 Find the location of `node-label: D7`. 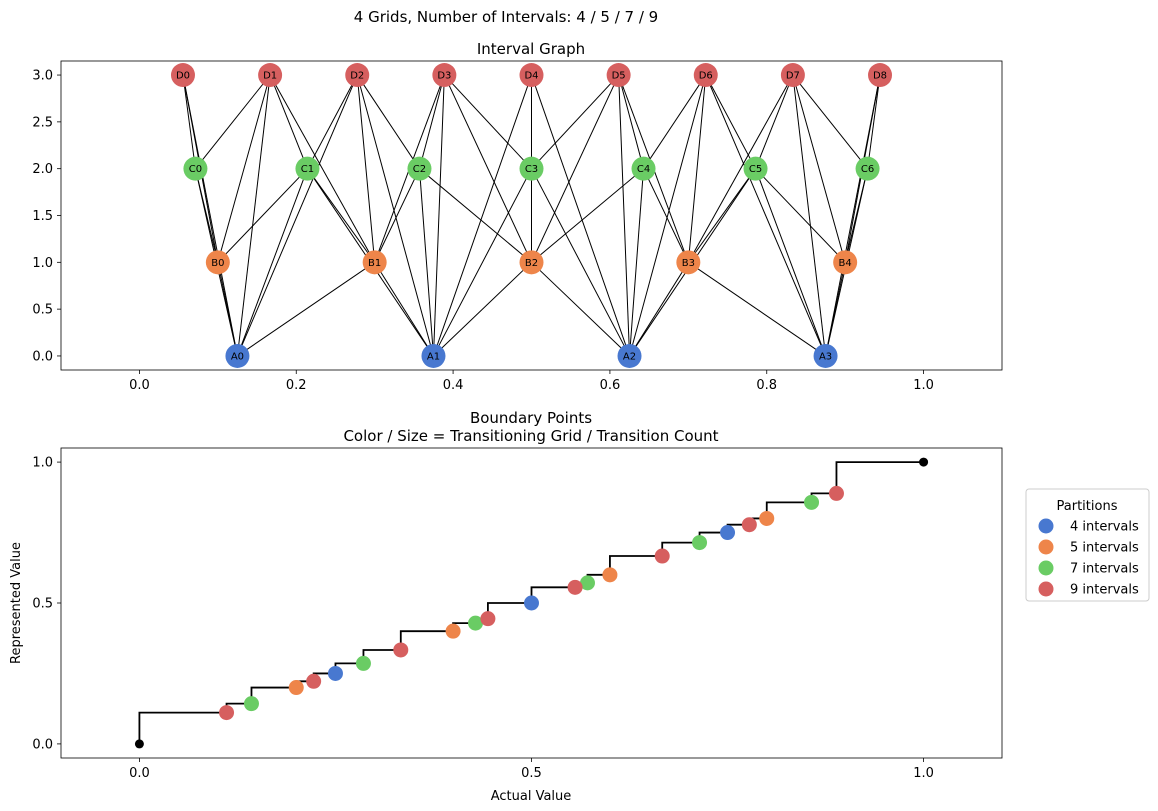

node-label: D7 is located at coordinates (793, 76).